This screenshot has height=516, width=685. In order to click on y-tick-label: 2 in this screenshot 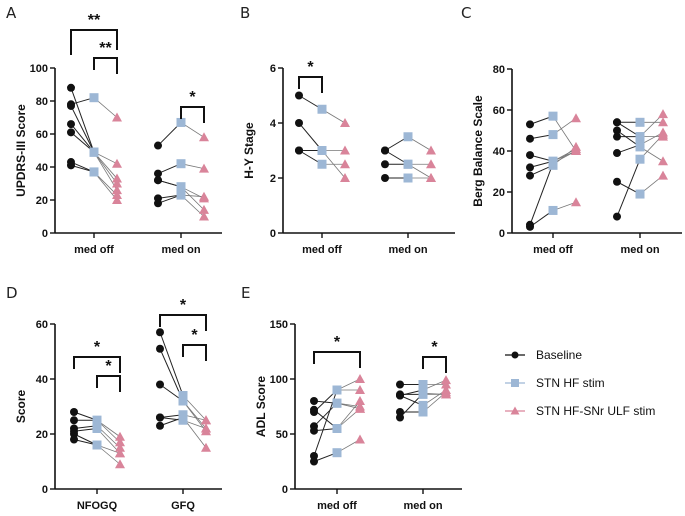, I will do `click(273, 179)`.